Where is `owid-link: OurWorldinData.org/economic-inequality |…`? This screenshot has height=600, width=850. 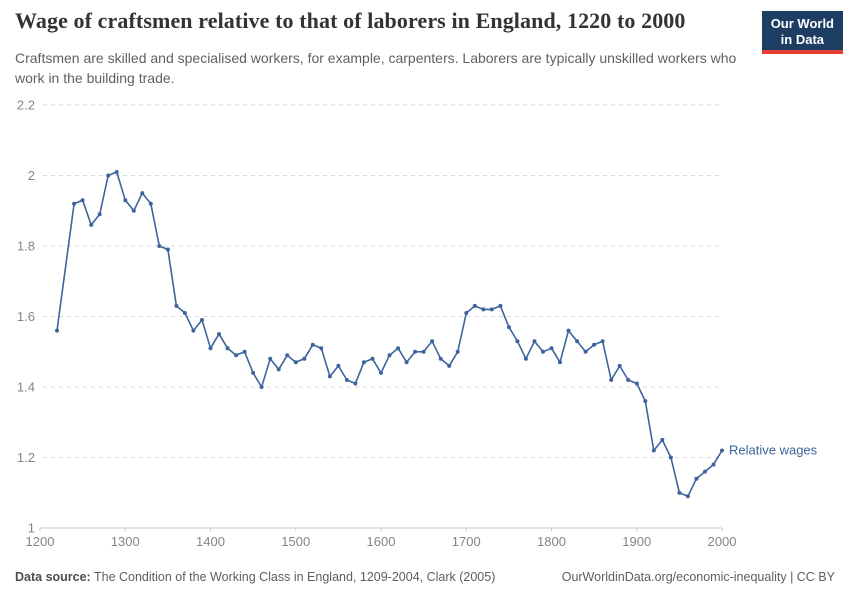 owid-link: OurWorldinData.org/economic-inequality |… is located at coordinates (698, 577).